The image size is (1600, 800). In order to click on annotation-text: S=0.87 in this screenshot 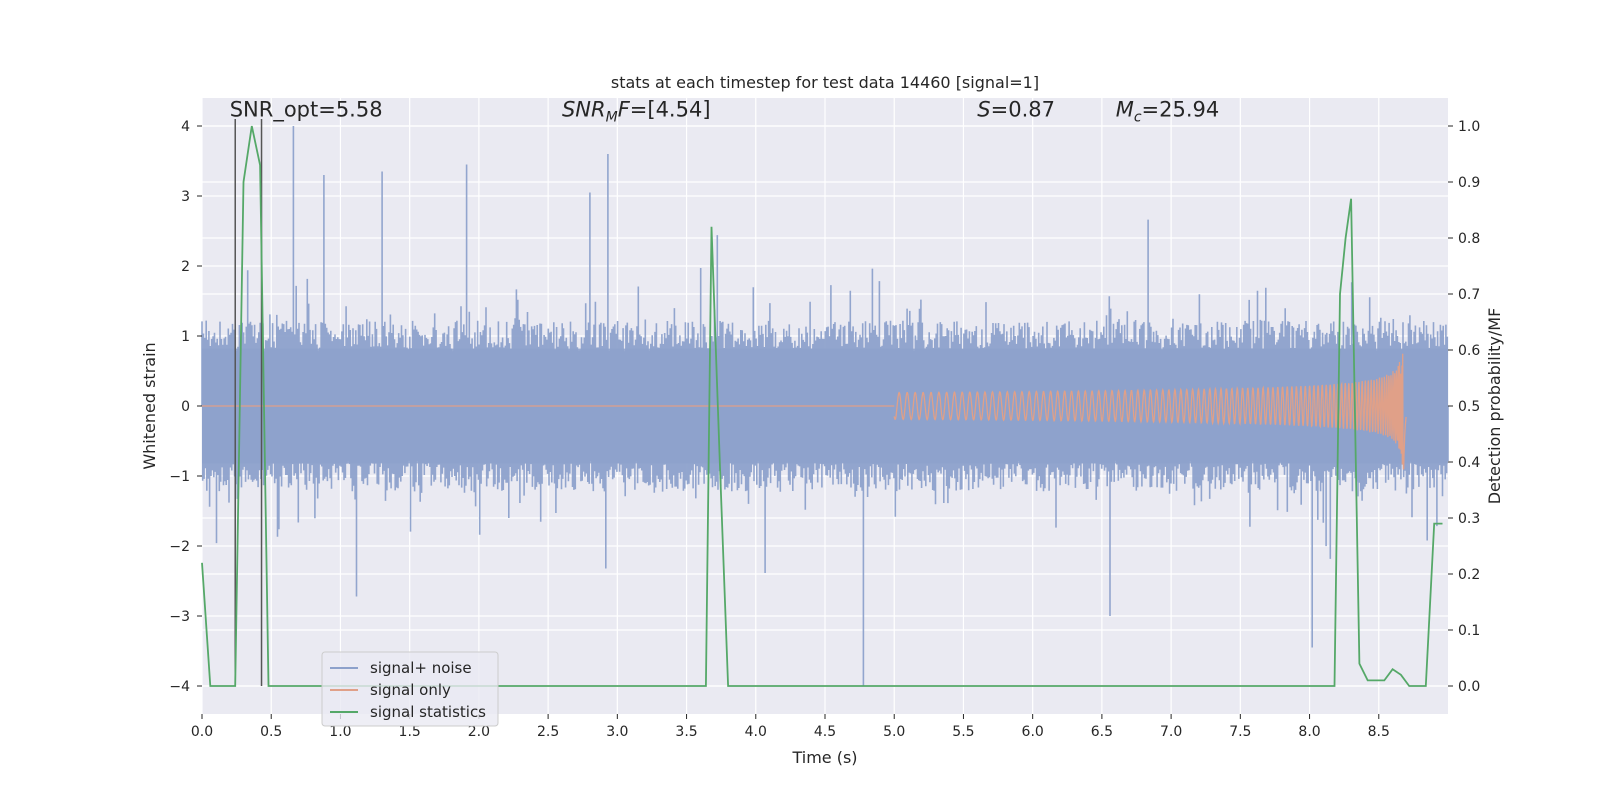, I will do `click(1016, 110)`.